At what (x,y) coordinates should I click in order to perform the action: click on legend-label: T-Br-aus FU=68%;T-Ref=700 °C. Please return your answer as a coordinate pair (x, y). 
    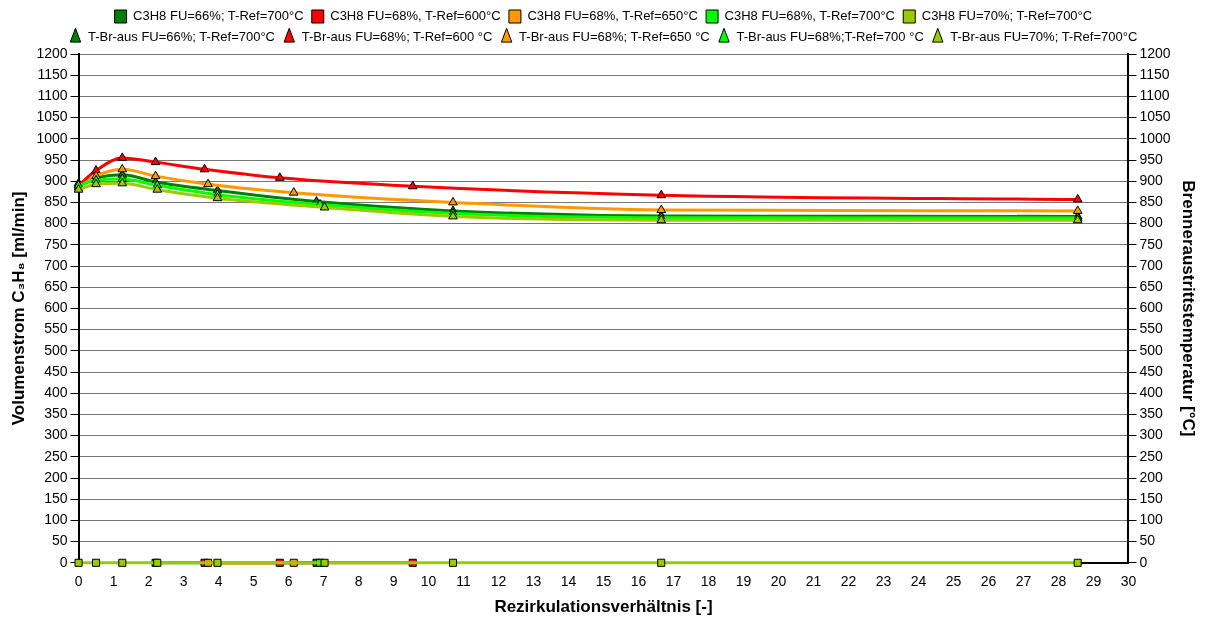
    Looking at the image, I should click on (830, 37).